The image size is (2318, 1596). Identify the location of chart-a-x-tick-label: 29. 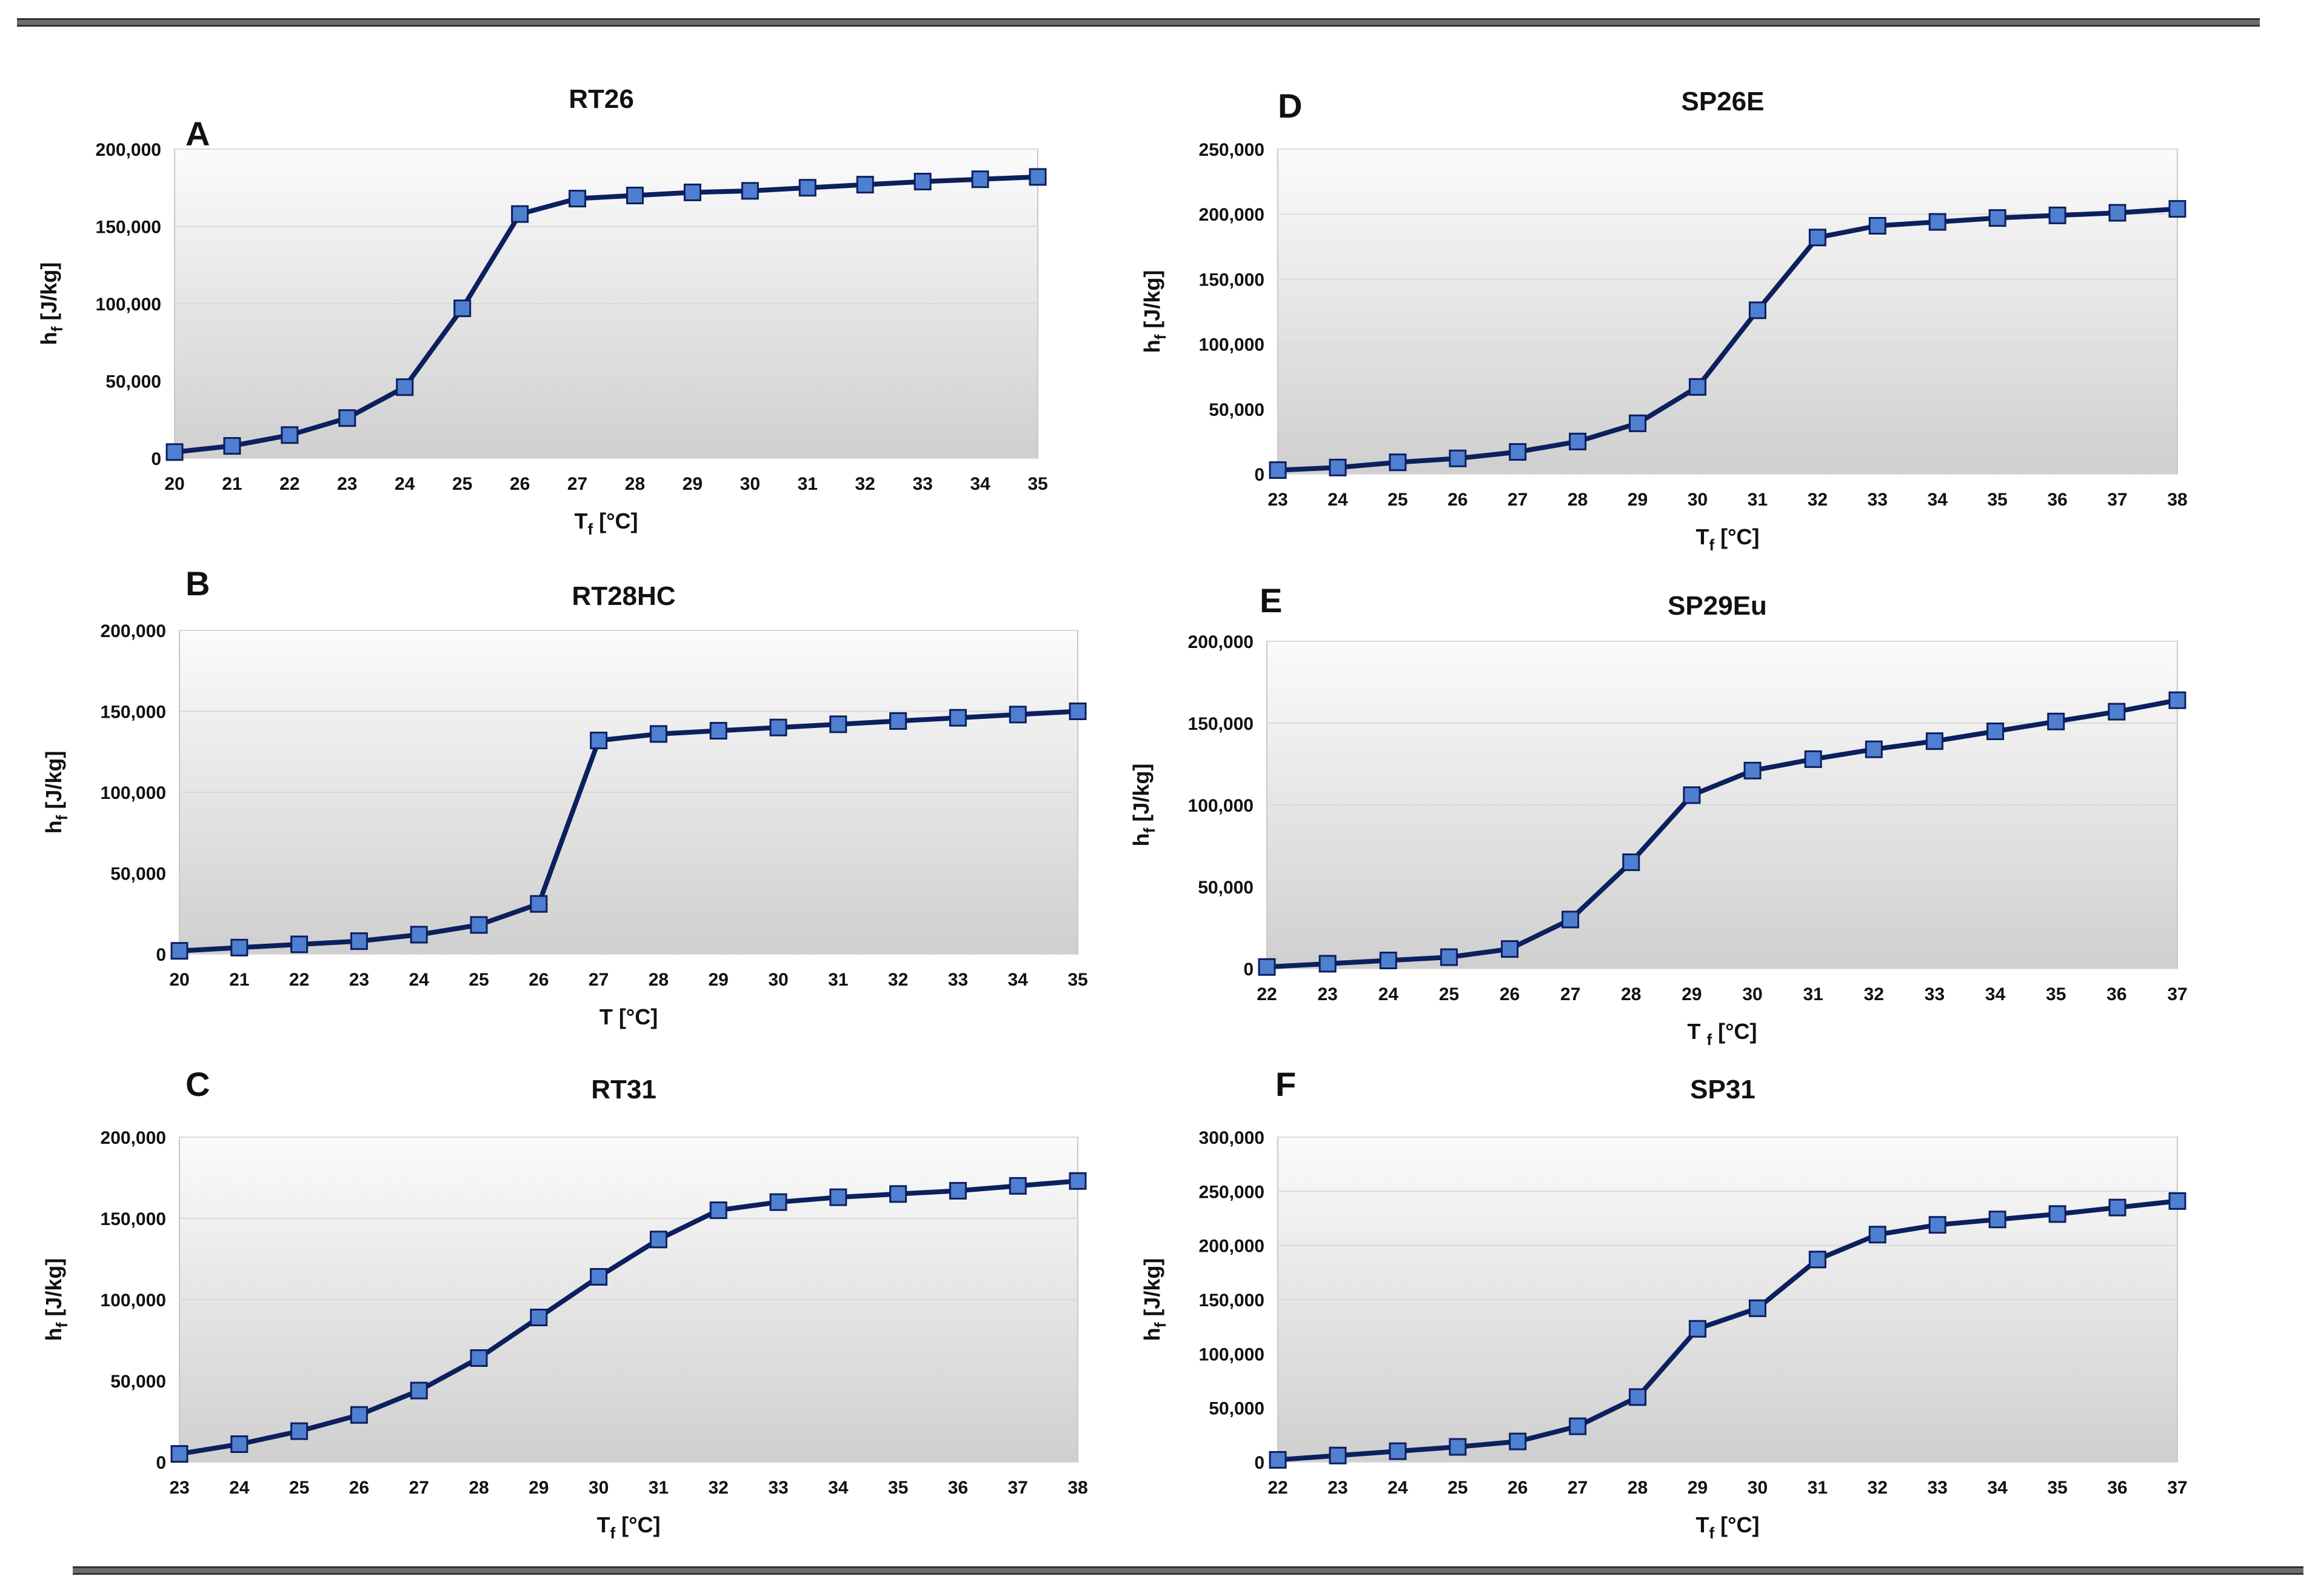
(693, 484).